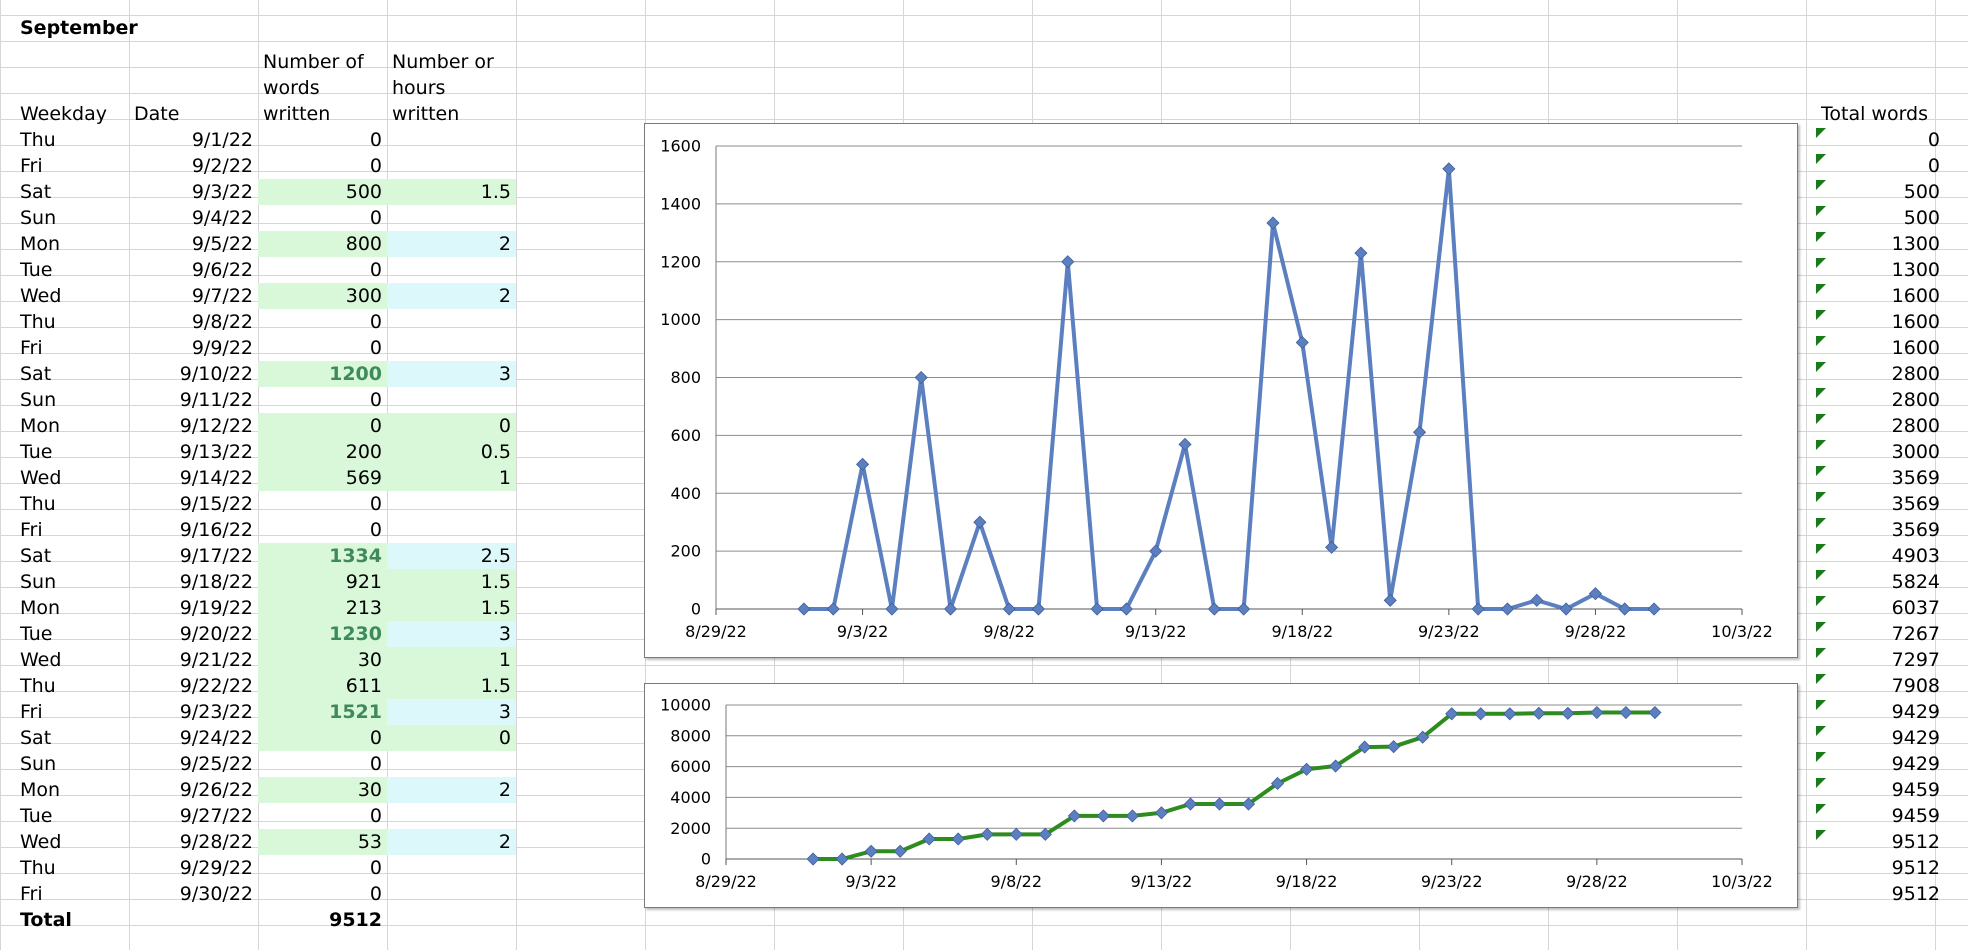 The height and width of the screenshot is (950, 1968). What do you see at coordinates (222, 296) in the screenshot?
I see `row-date: 9/7/22` at bounding box center [222, 296].